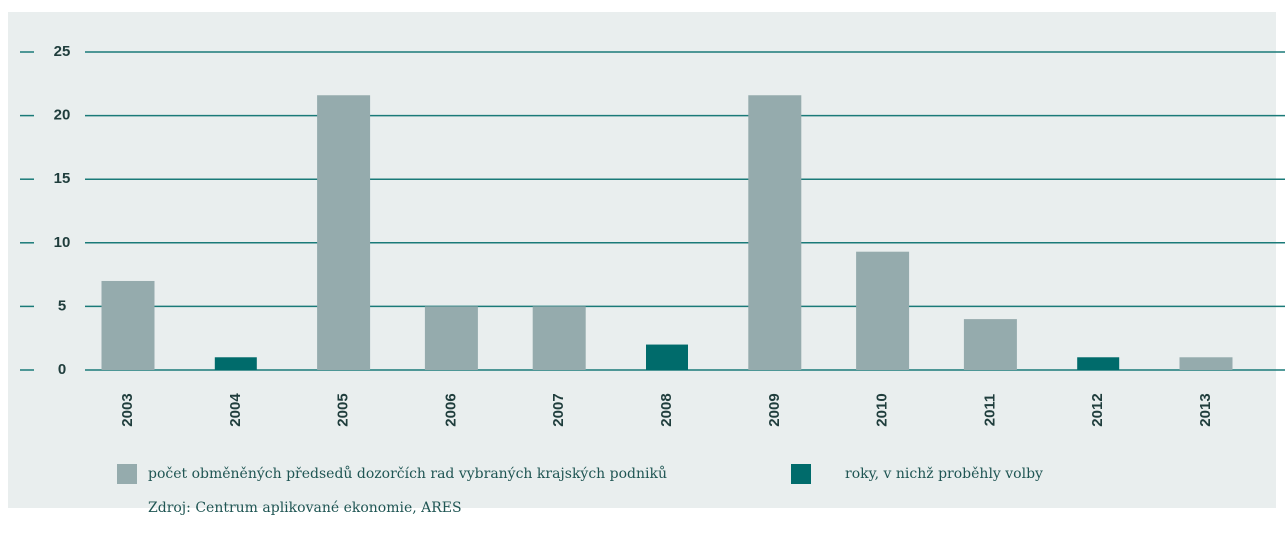 The height and width of the screenshot is (539, 1285). I want to click on x-tick-label: 2008, so click(666, 409).